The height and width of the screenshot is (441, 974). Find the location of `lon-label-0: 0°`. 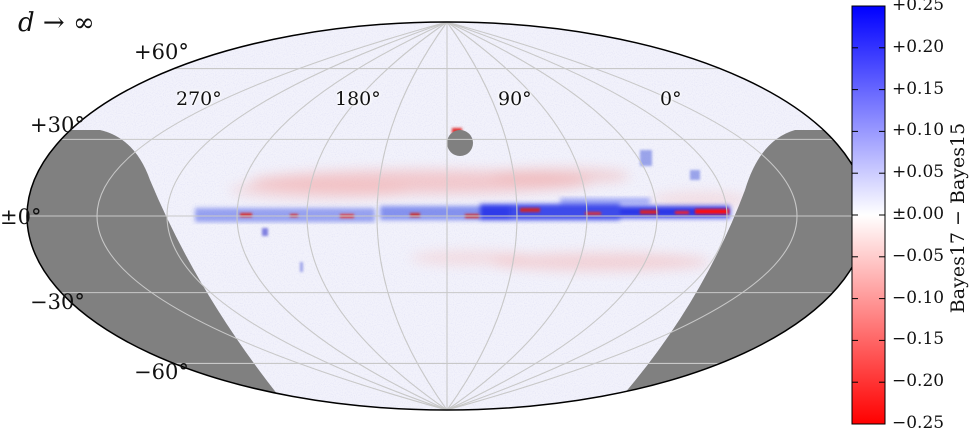

lon-label-0: 0° is located at coordinates (671, 99).